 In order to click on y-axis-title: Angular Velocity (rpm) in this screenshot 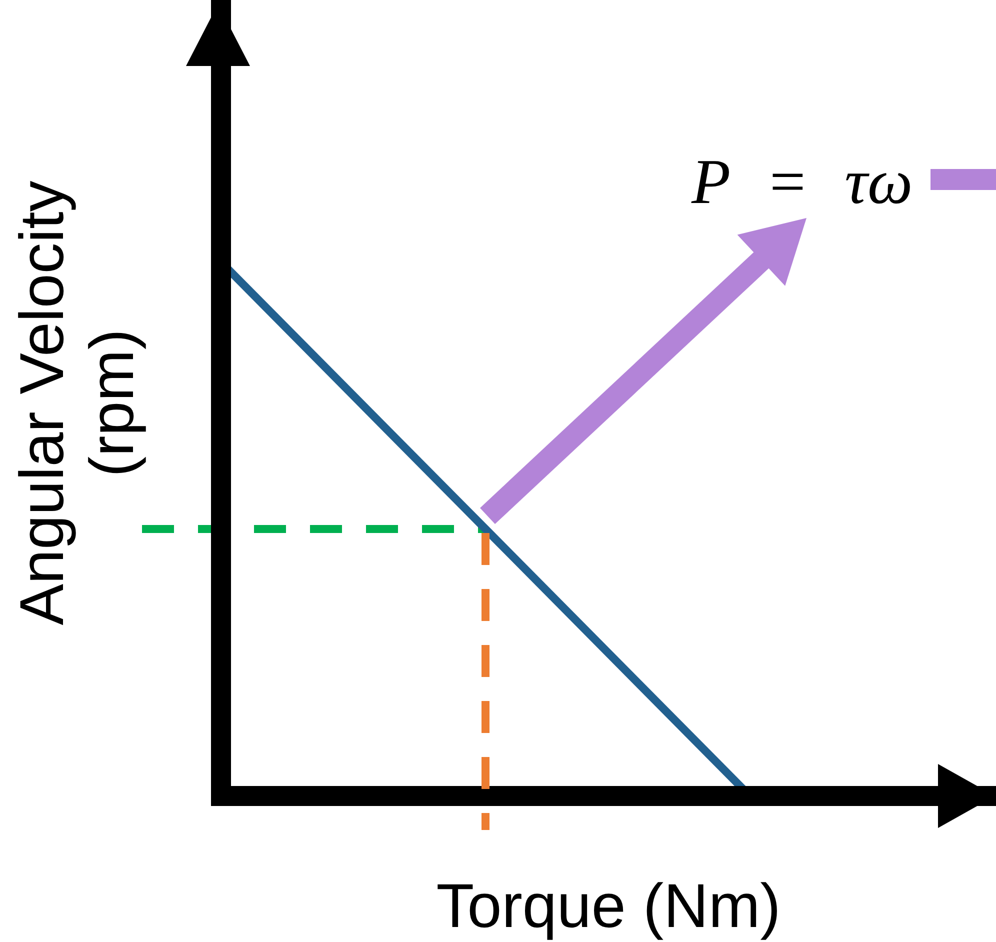, I will do `click(77, 403)`.